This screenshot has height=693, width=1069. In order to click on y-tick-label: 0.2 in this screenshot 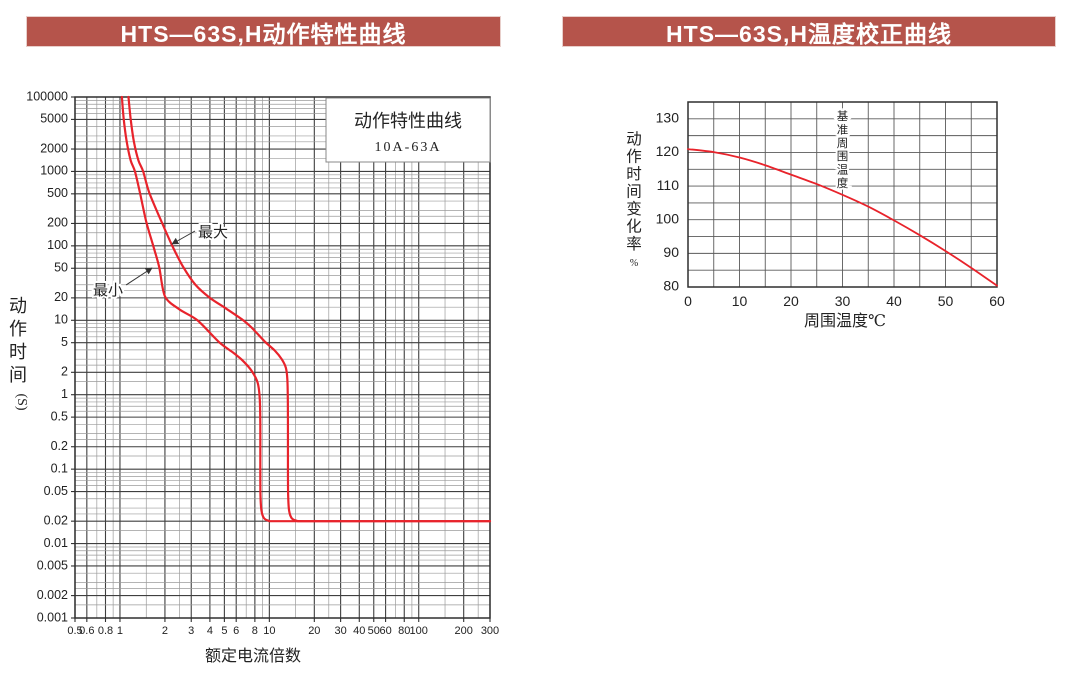, I will do `click(59, 446)`.